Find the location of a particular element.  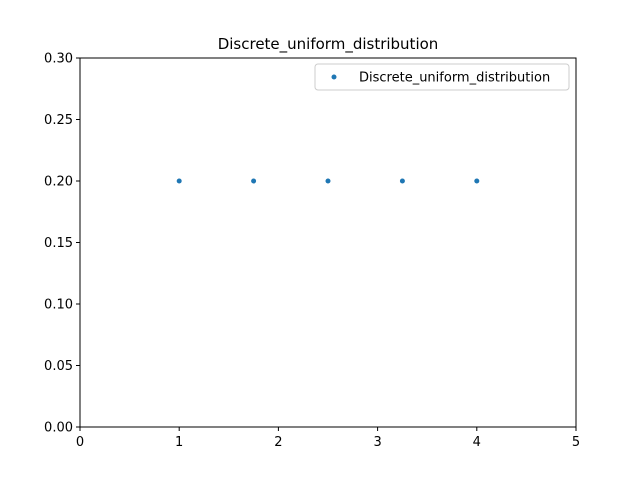

legend: Discrete_uniform_distribution is located at coordinates (442, 77).